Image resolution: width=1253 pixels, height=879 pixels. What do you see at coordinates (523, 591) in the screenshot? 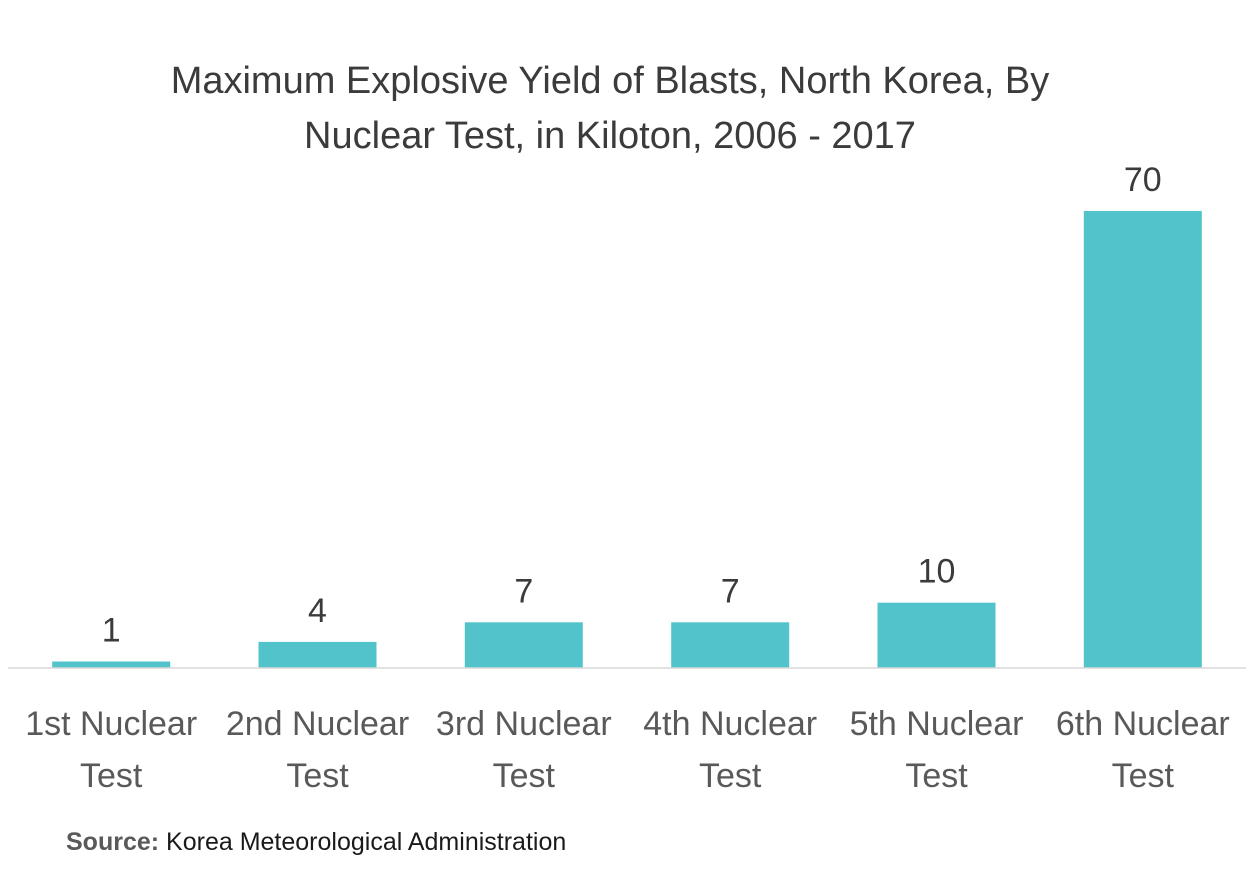
I see `data-label-3: 7` at bounding box center [523, 591].